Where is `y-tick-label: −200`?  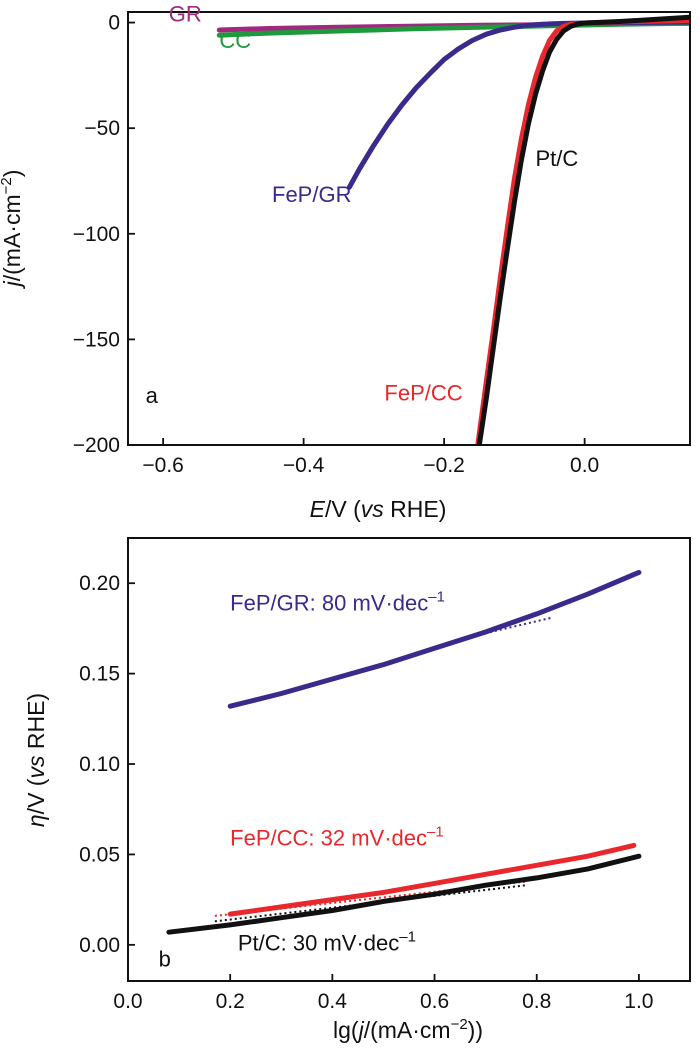 y-tick-label: −200 is located at coordinates (96, 445).